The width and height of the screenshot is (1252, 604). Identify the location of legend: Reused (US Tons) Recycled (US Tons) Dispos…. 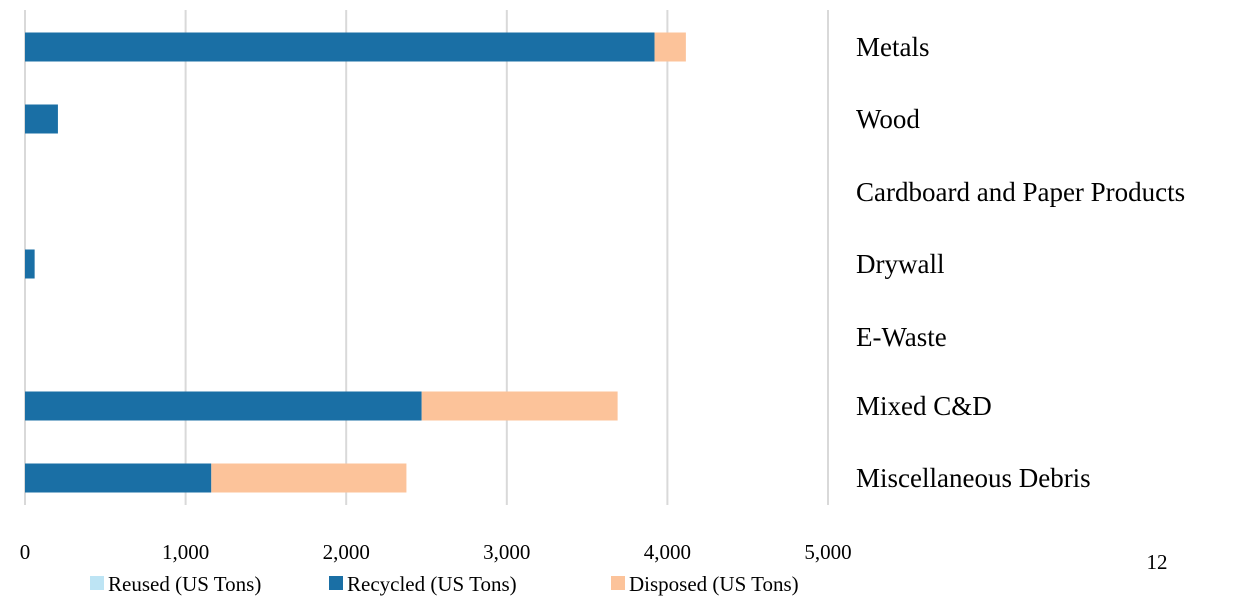
(444, 584).